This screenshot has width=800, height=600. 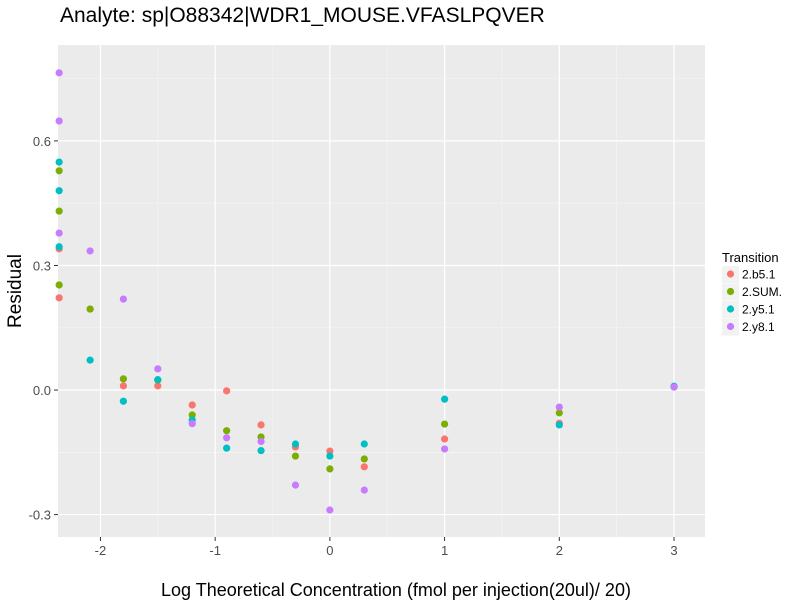 What do you see at coordinates (750, 257) in the screenshot?
I see `legend-title: Transition` at bounding box center [750, 257].